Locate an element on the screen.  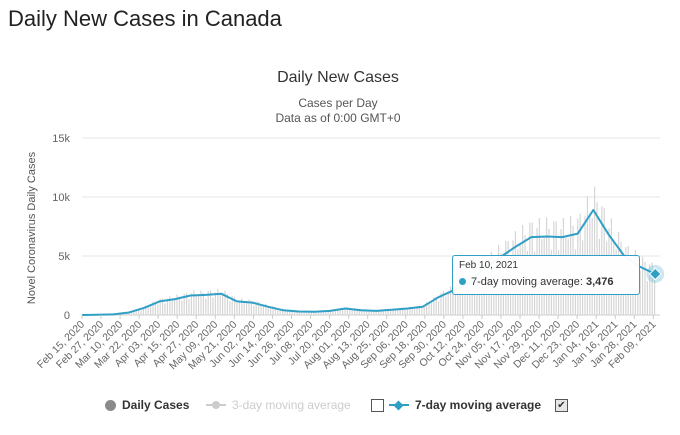
chart-subtitle-line2: Data as of 0:00 GMT+0 is located at coordinates (337, 118).